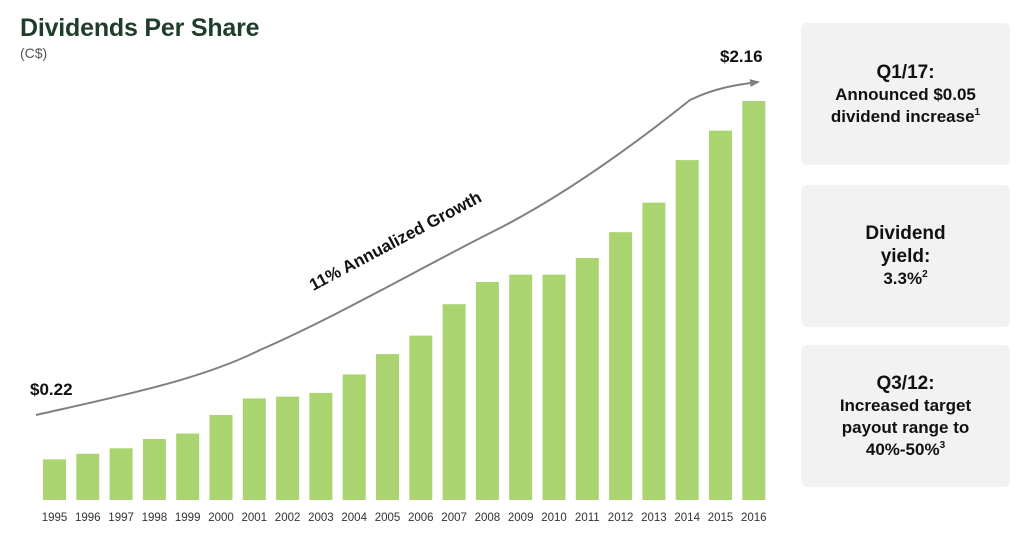 Image resolution: width=1024 pixels, height=538 pixels. I want to click on x-tick-label: 2015, so click(721, 518).